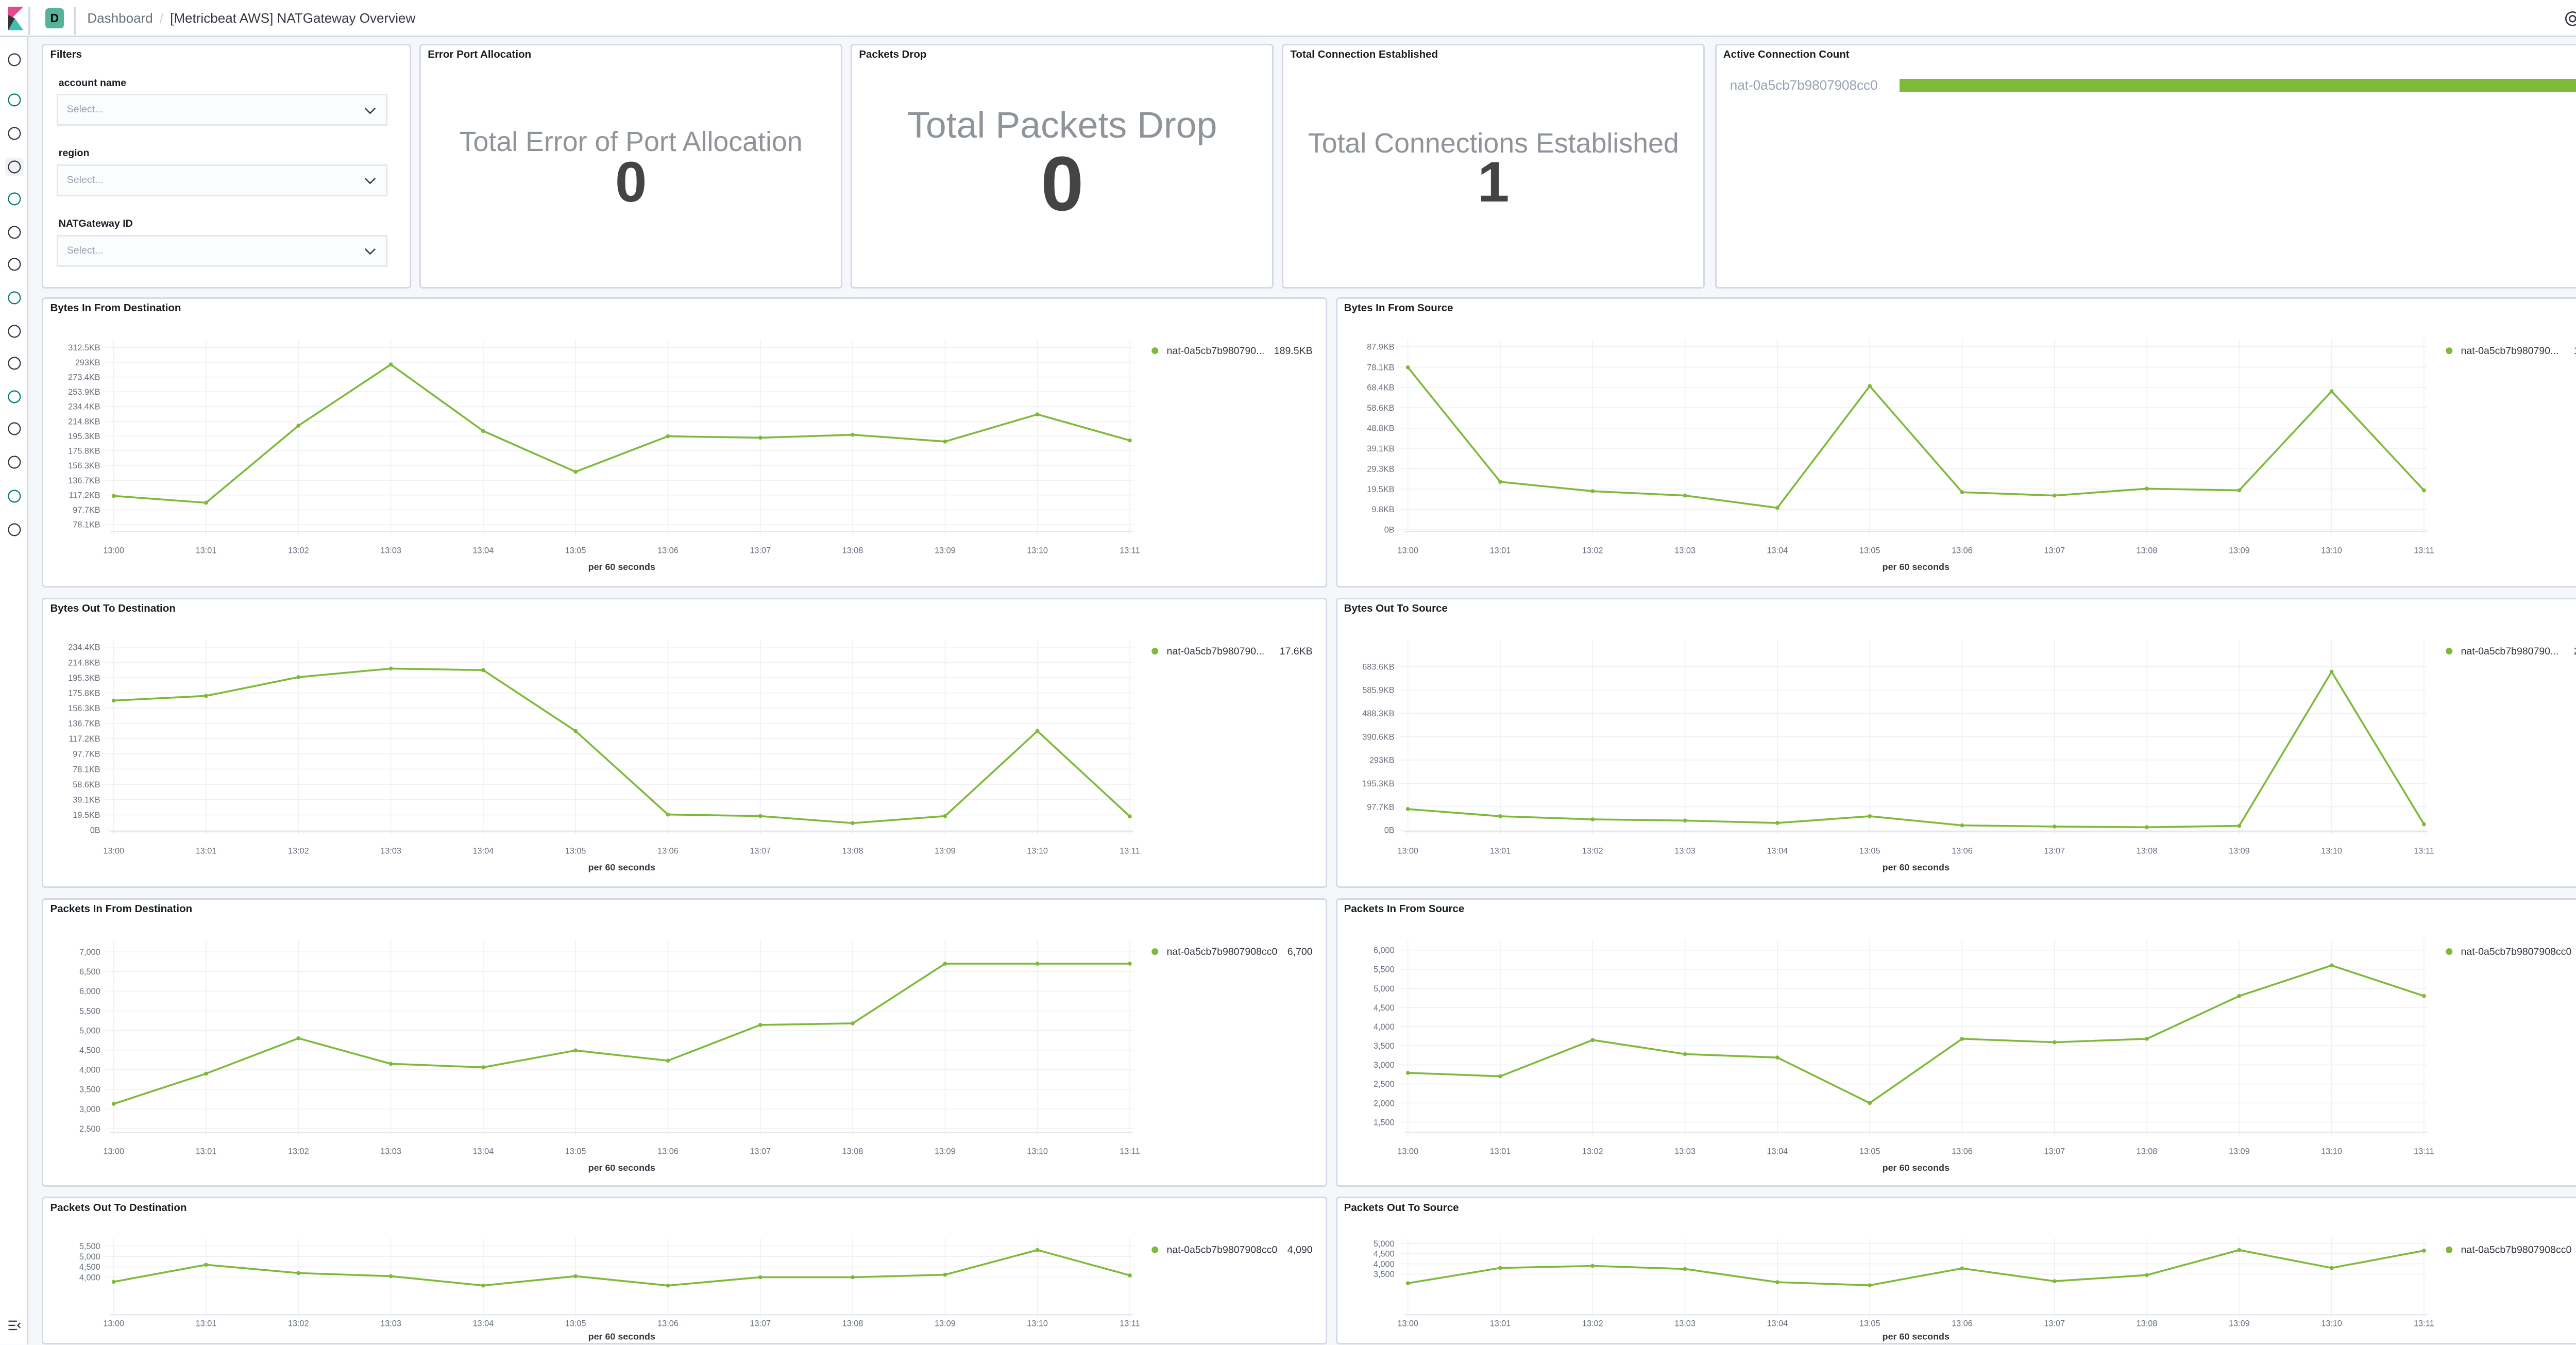  What do you see at coordinates (14, 331) in the screenshot?
I see `logs-icon` at bounding box center [14, 331].